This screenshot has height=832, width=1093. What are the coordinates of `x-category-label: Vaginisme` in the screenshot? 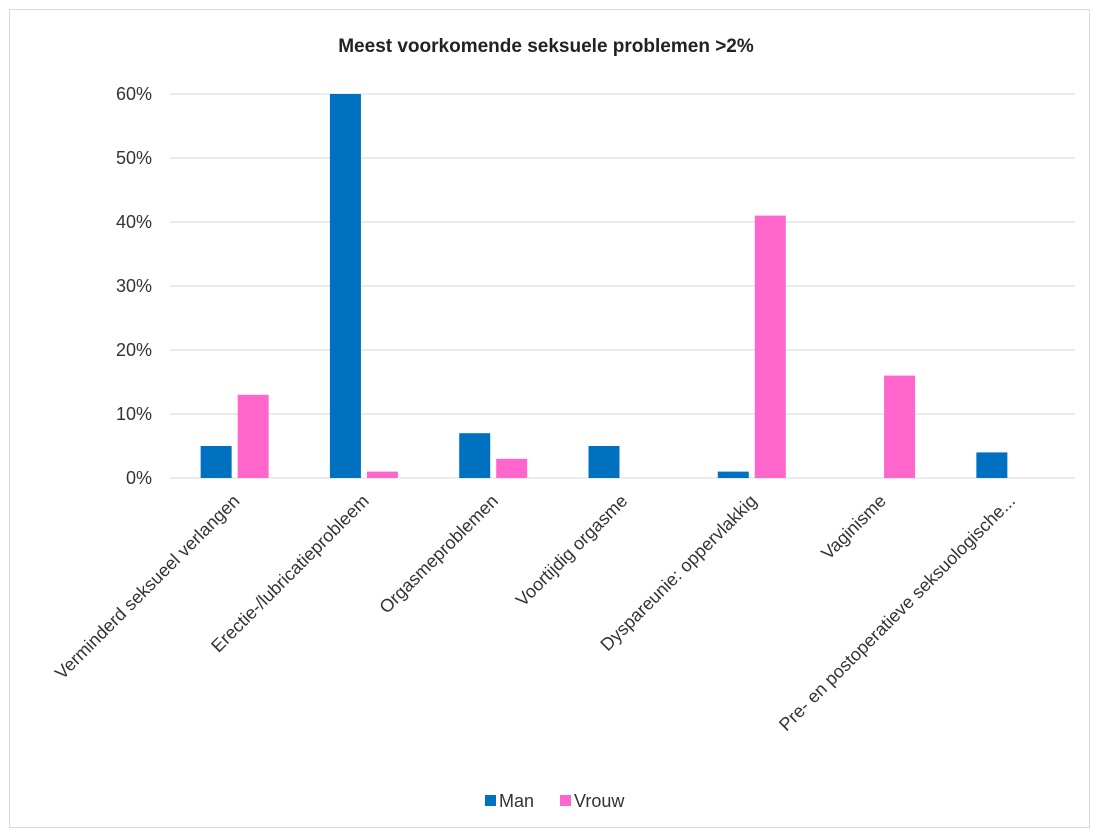 It's located at (853, 527).